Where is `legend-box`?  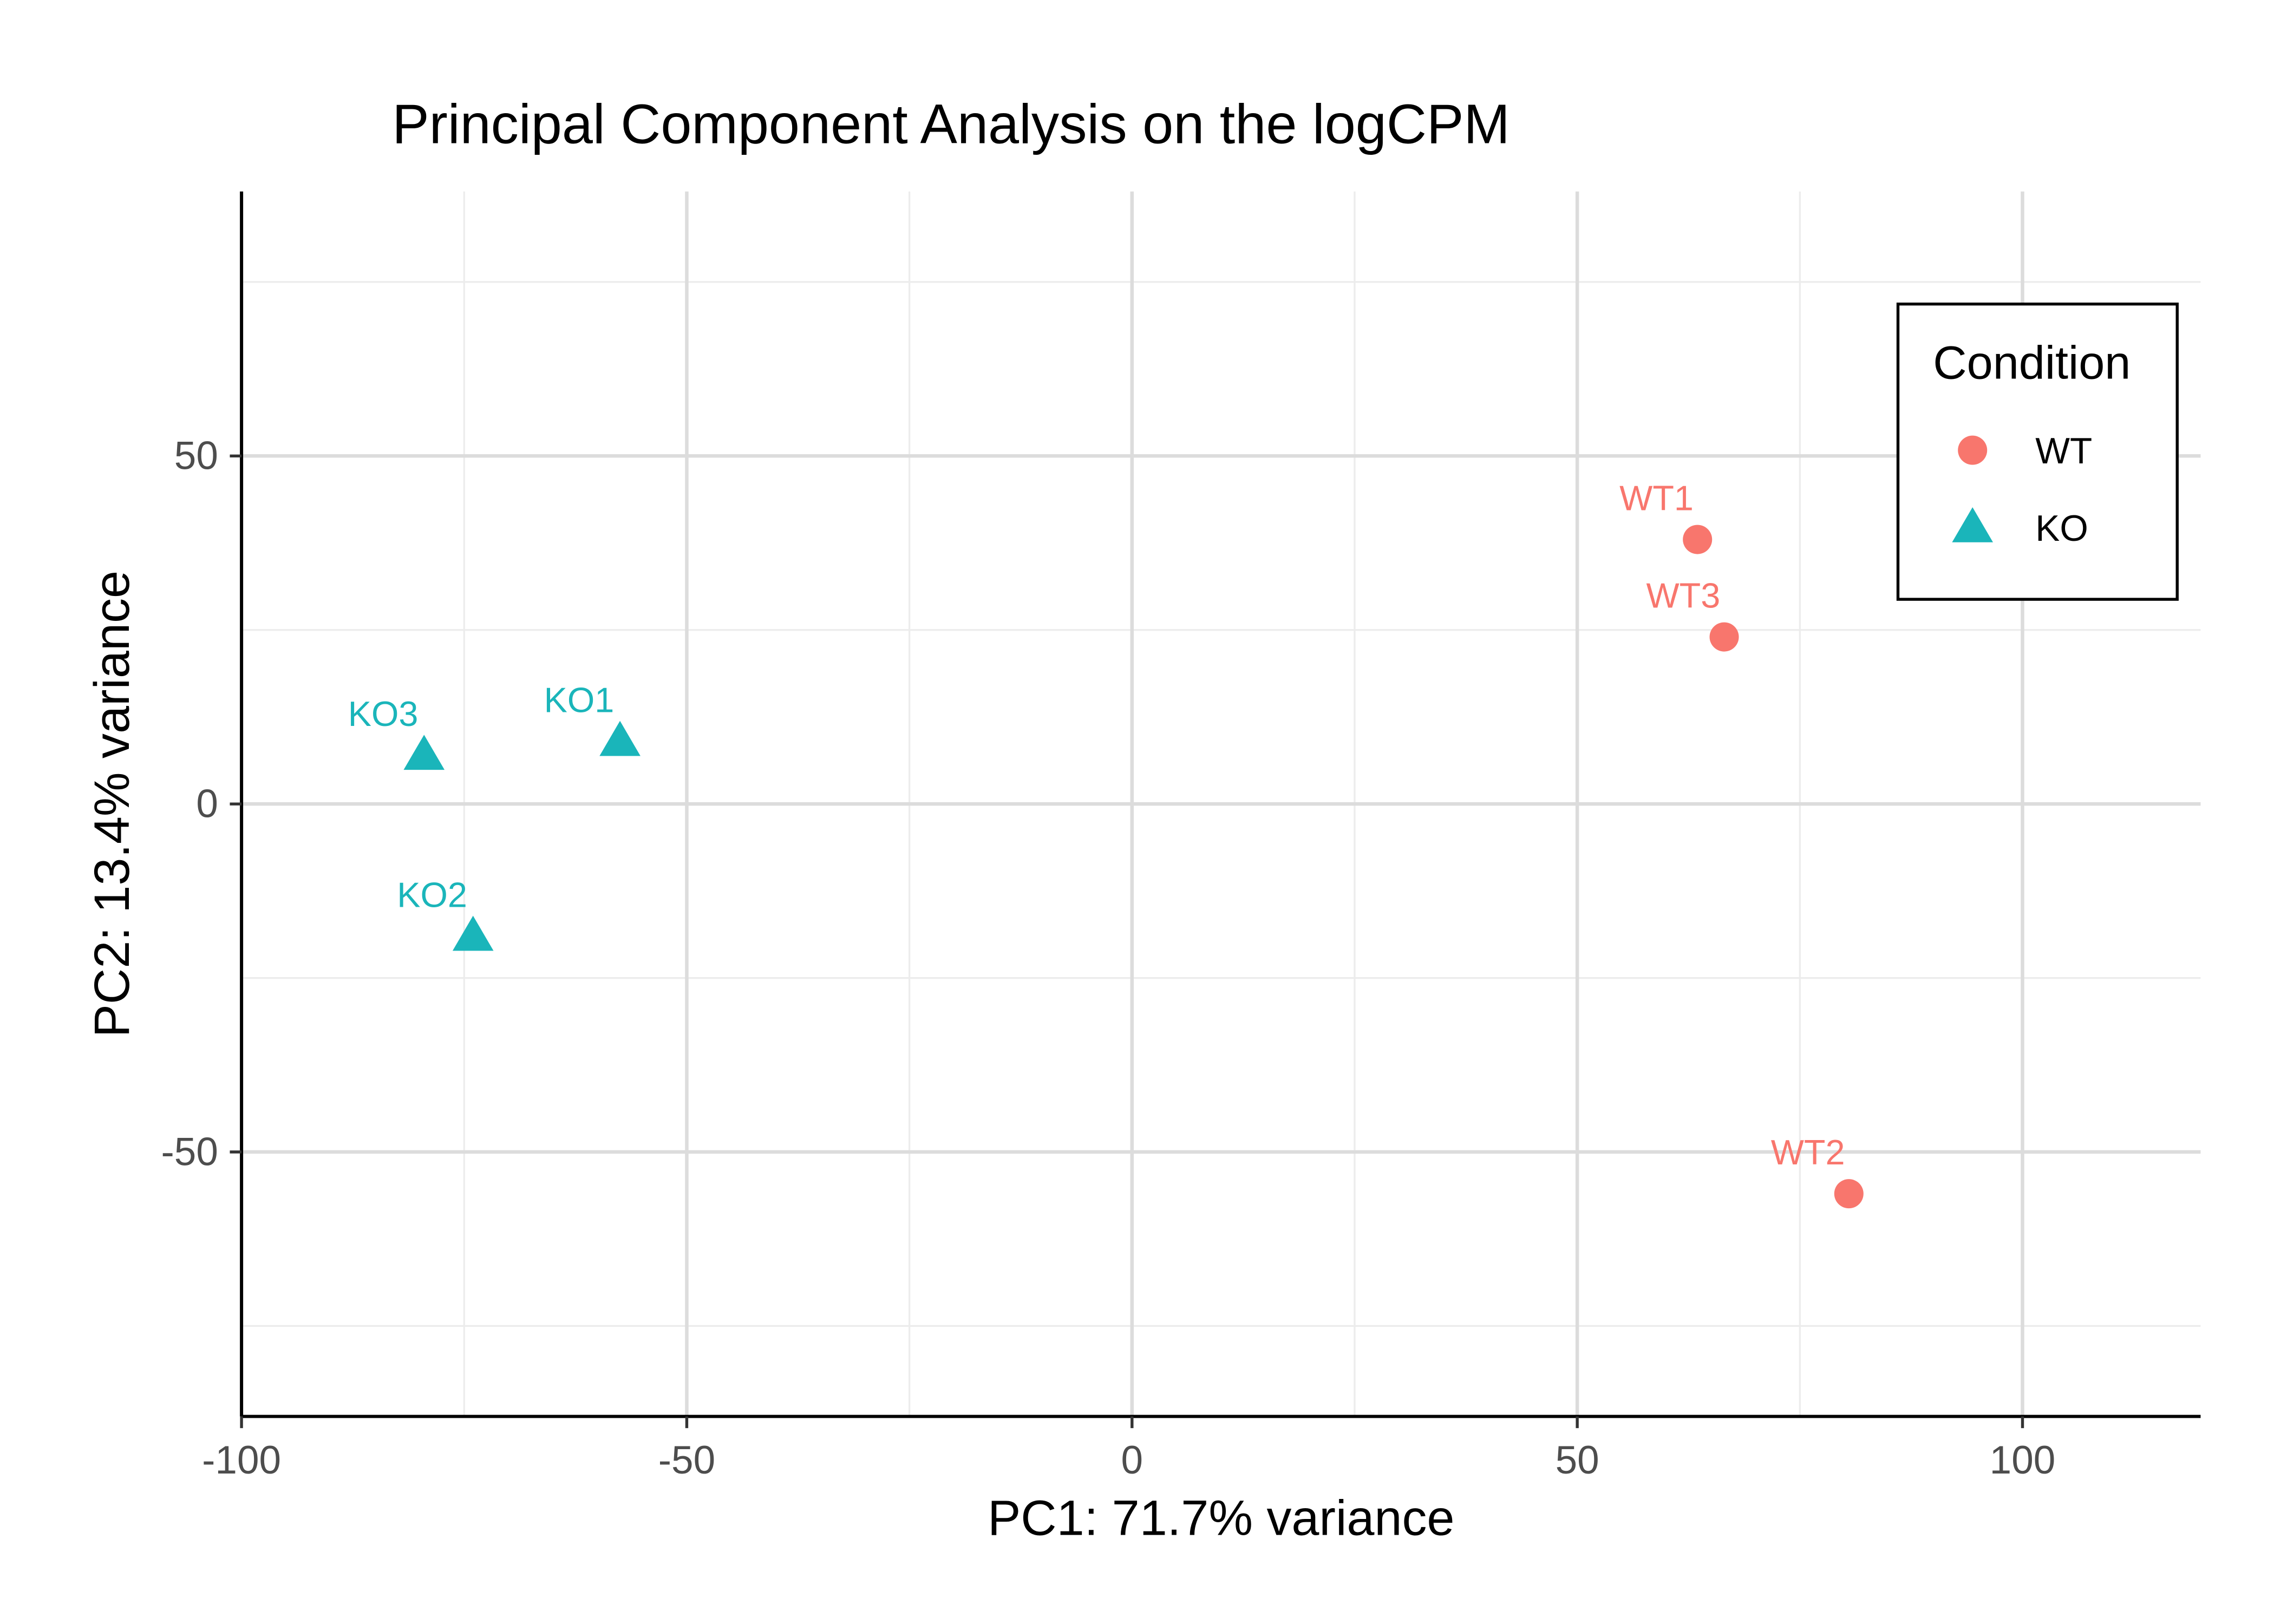
legend-box is located at coordinates (2038, 451).